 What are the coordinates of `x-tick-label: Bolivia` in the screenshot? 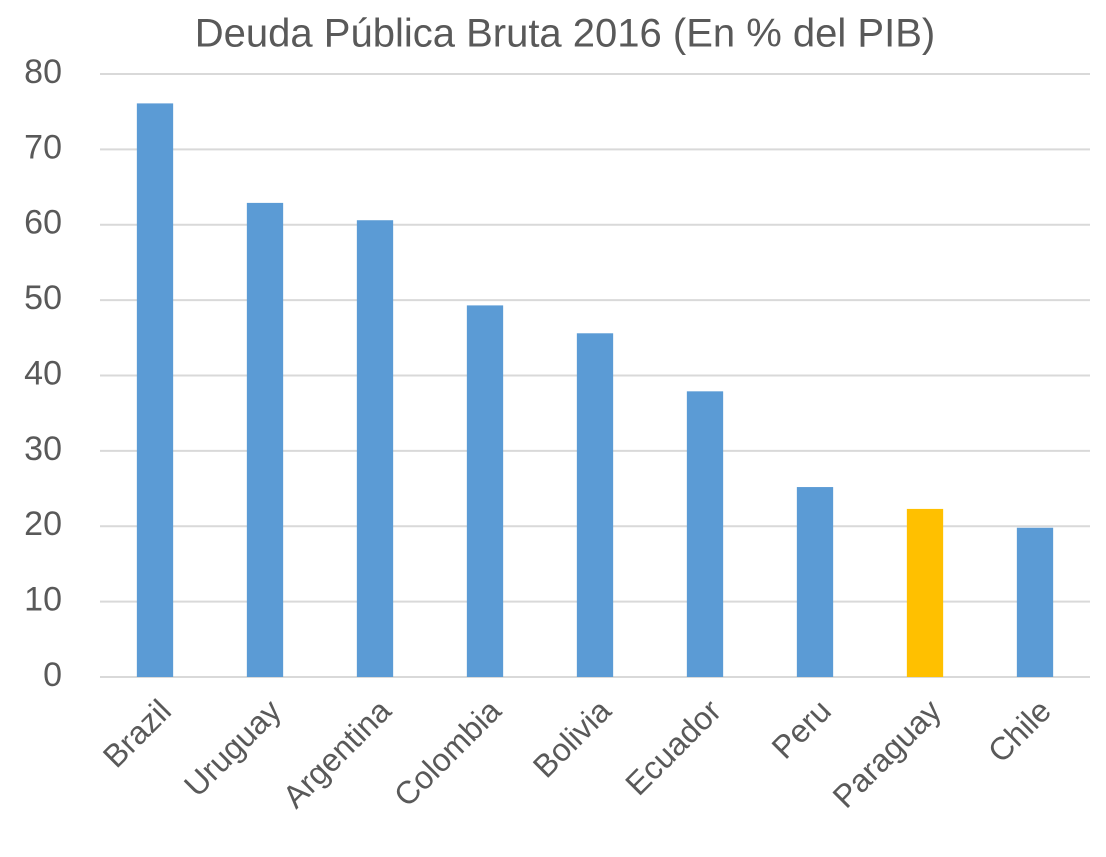 It's located at (572, 738).